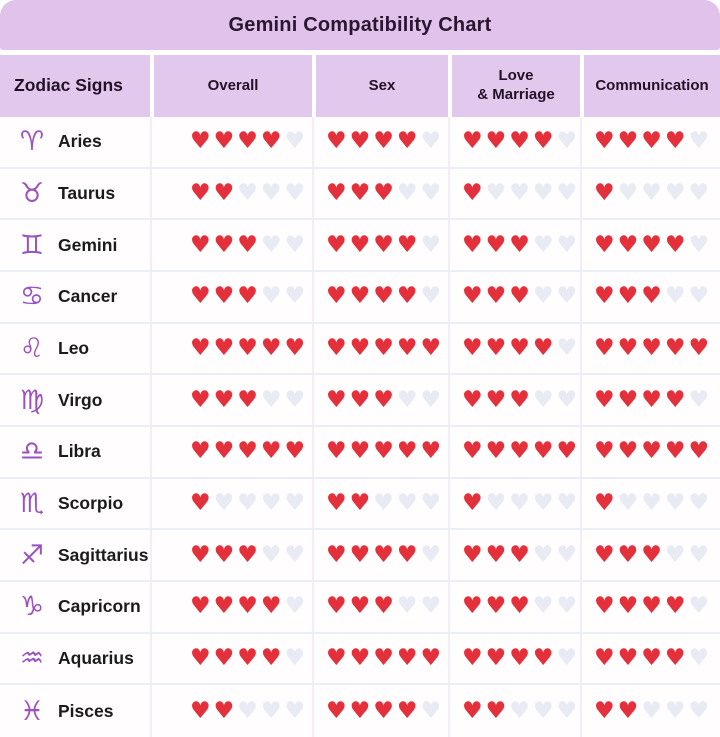 The height and width of the screenshot is (737, 720). Describe the element at coordinates (75, 711) in the screenshot. I see `zodiac-sign-cell: ♓ Pisces` at that location.